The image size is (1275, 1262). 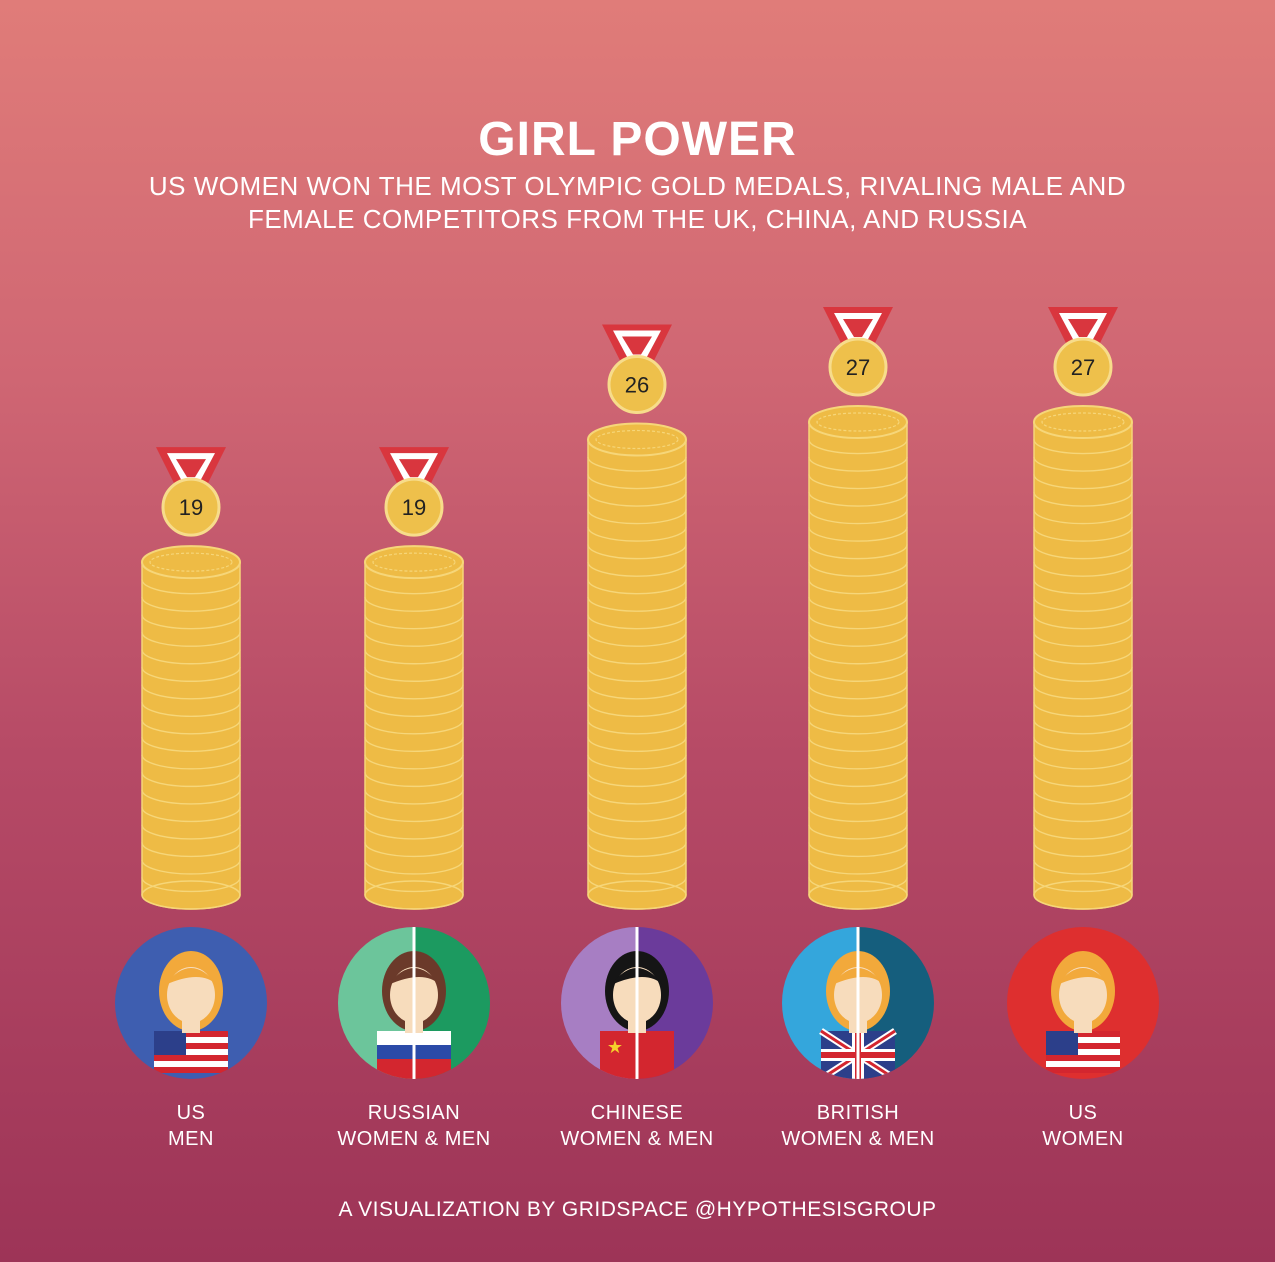 I want to click on avatar-fringe, so click(x=1083, y=976).